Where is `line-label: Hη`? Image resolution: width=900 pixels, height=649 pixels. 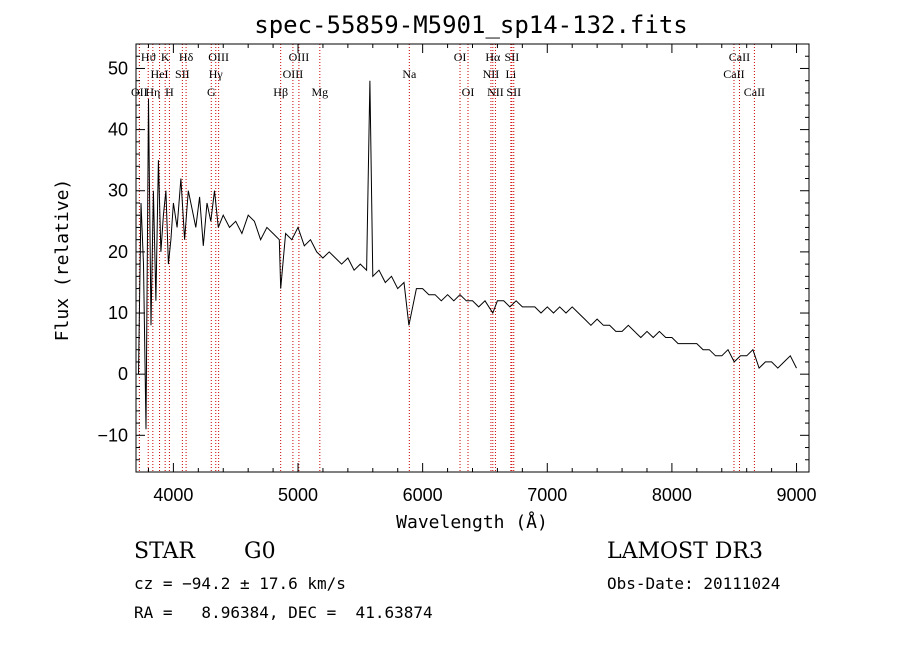 line-label: Hη is located at coordinates (152, 92).